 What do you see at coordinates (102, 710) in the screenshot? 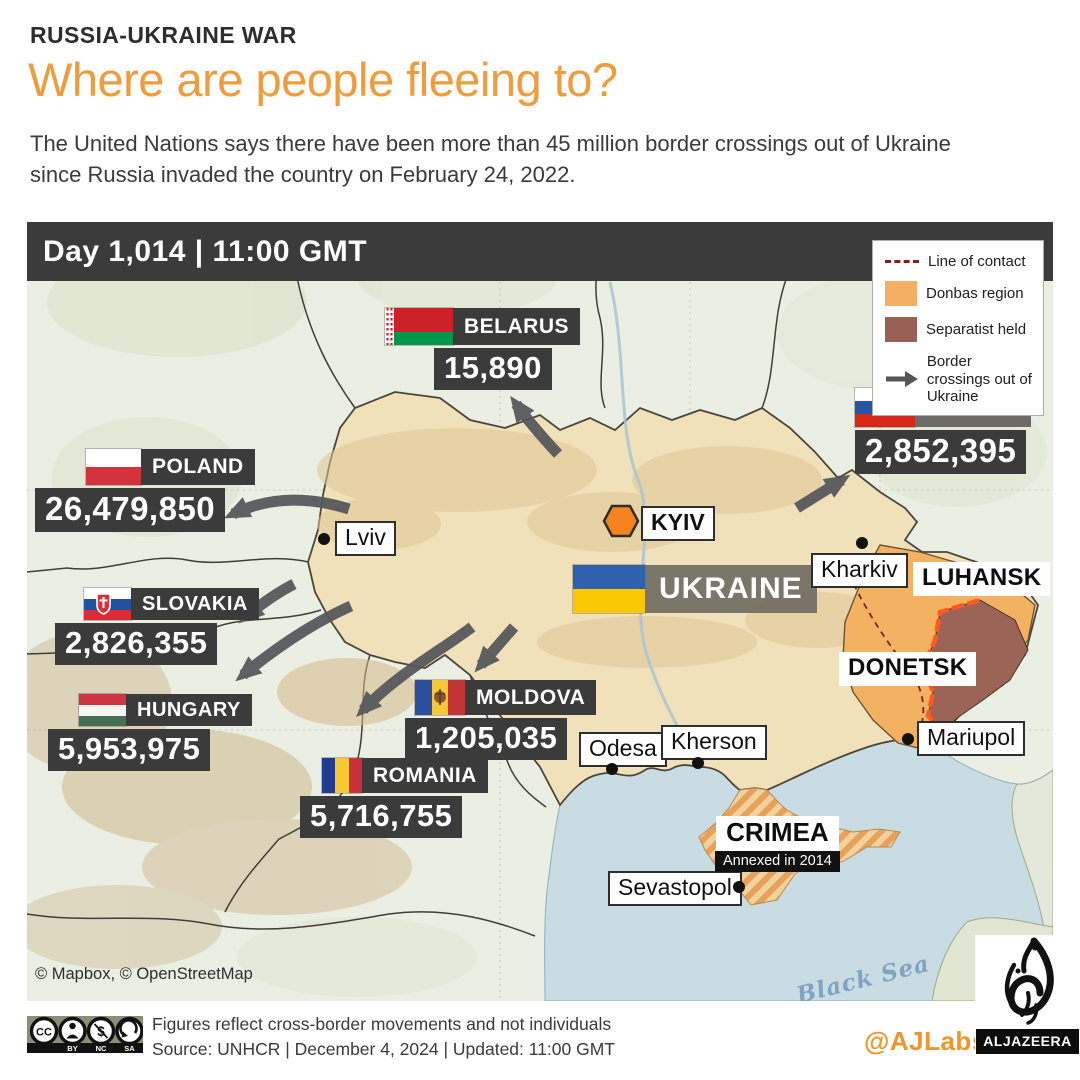
I see `flag-hungary` at bounding box center [102, 710].